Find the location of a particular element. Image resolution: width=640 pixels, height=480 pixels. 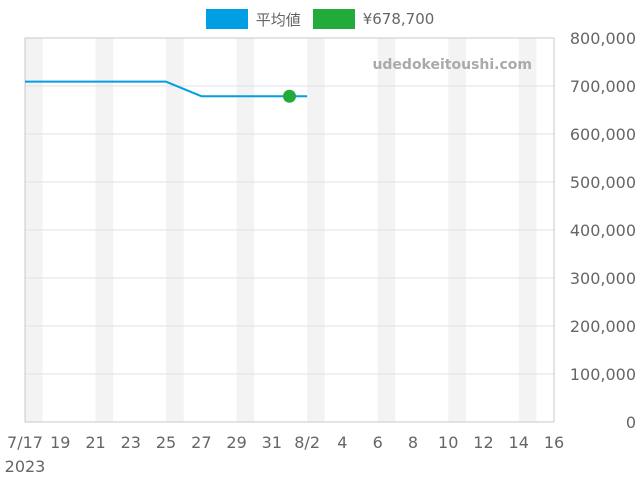

x-tick-label: 31 is located at coordinates (272, 442).